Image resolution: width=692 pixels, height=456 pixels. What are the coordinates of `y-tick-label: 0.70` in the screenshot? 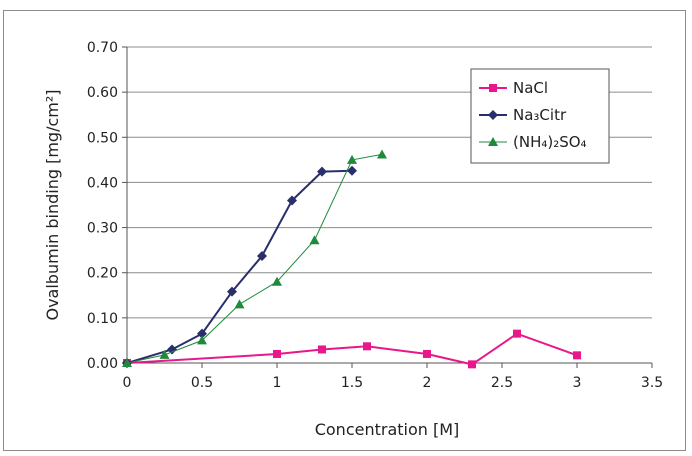 It's located at (102, 48).